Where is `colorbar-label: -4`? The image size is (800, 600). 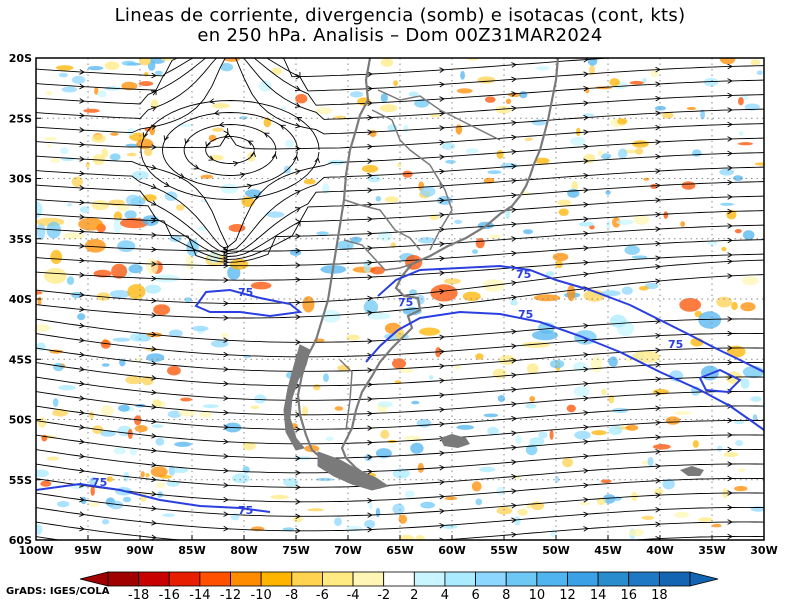 colorbar-label: -4 is located at coordinates (353, 594).